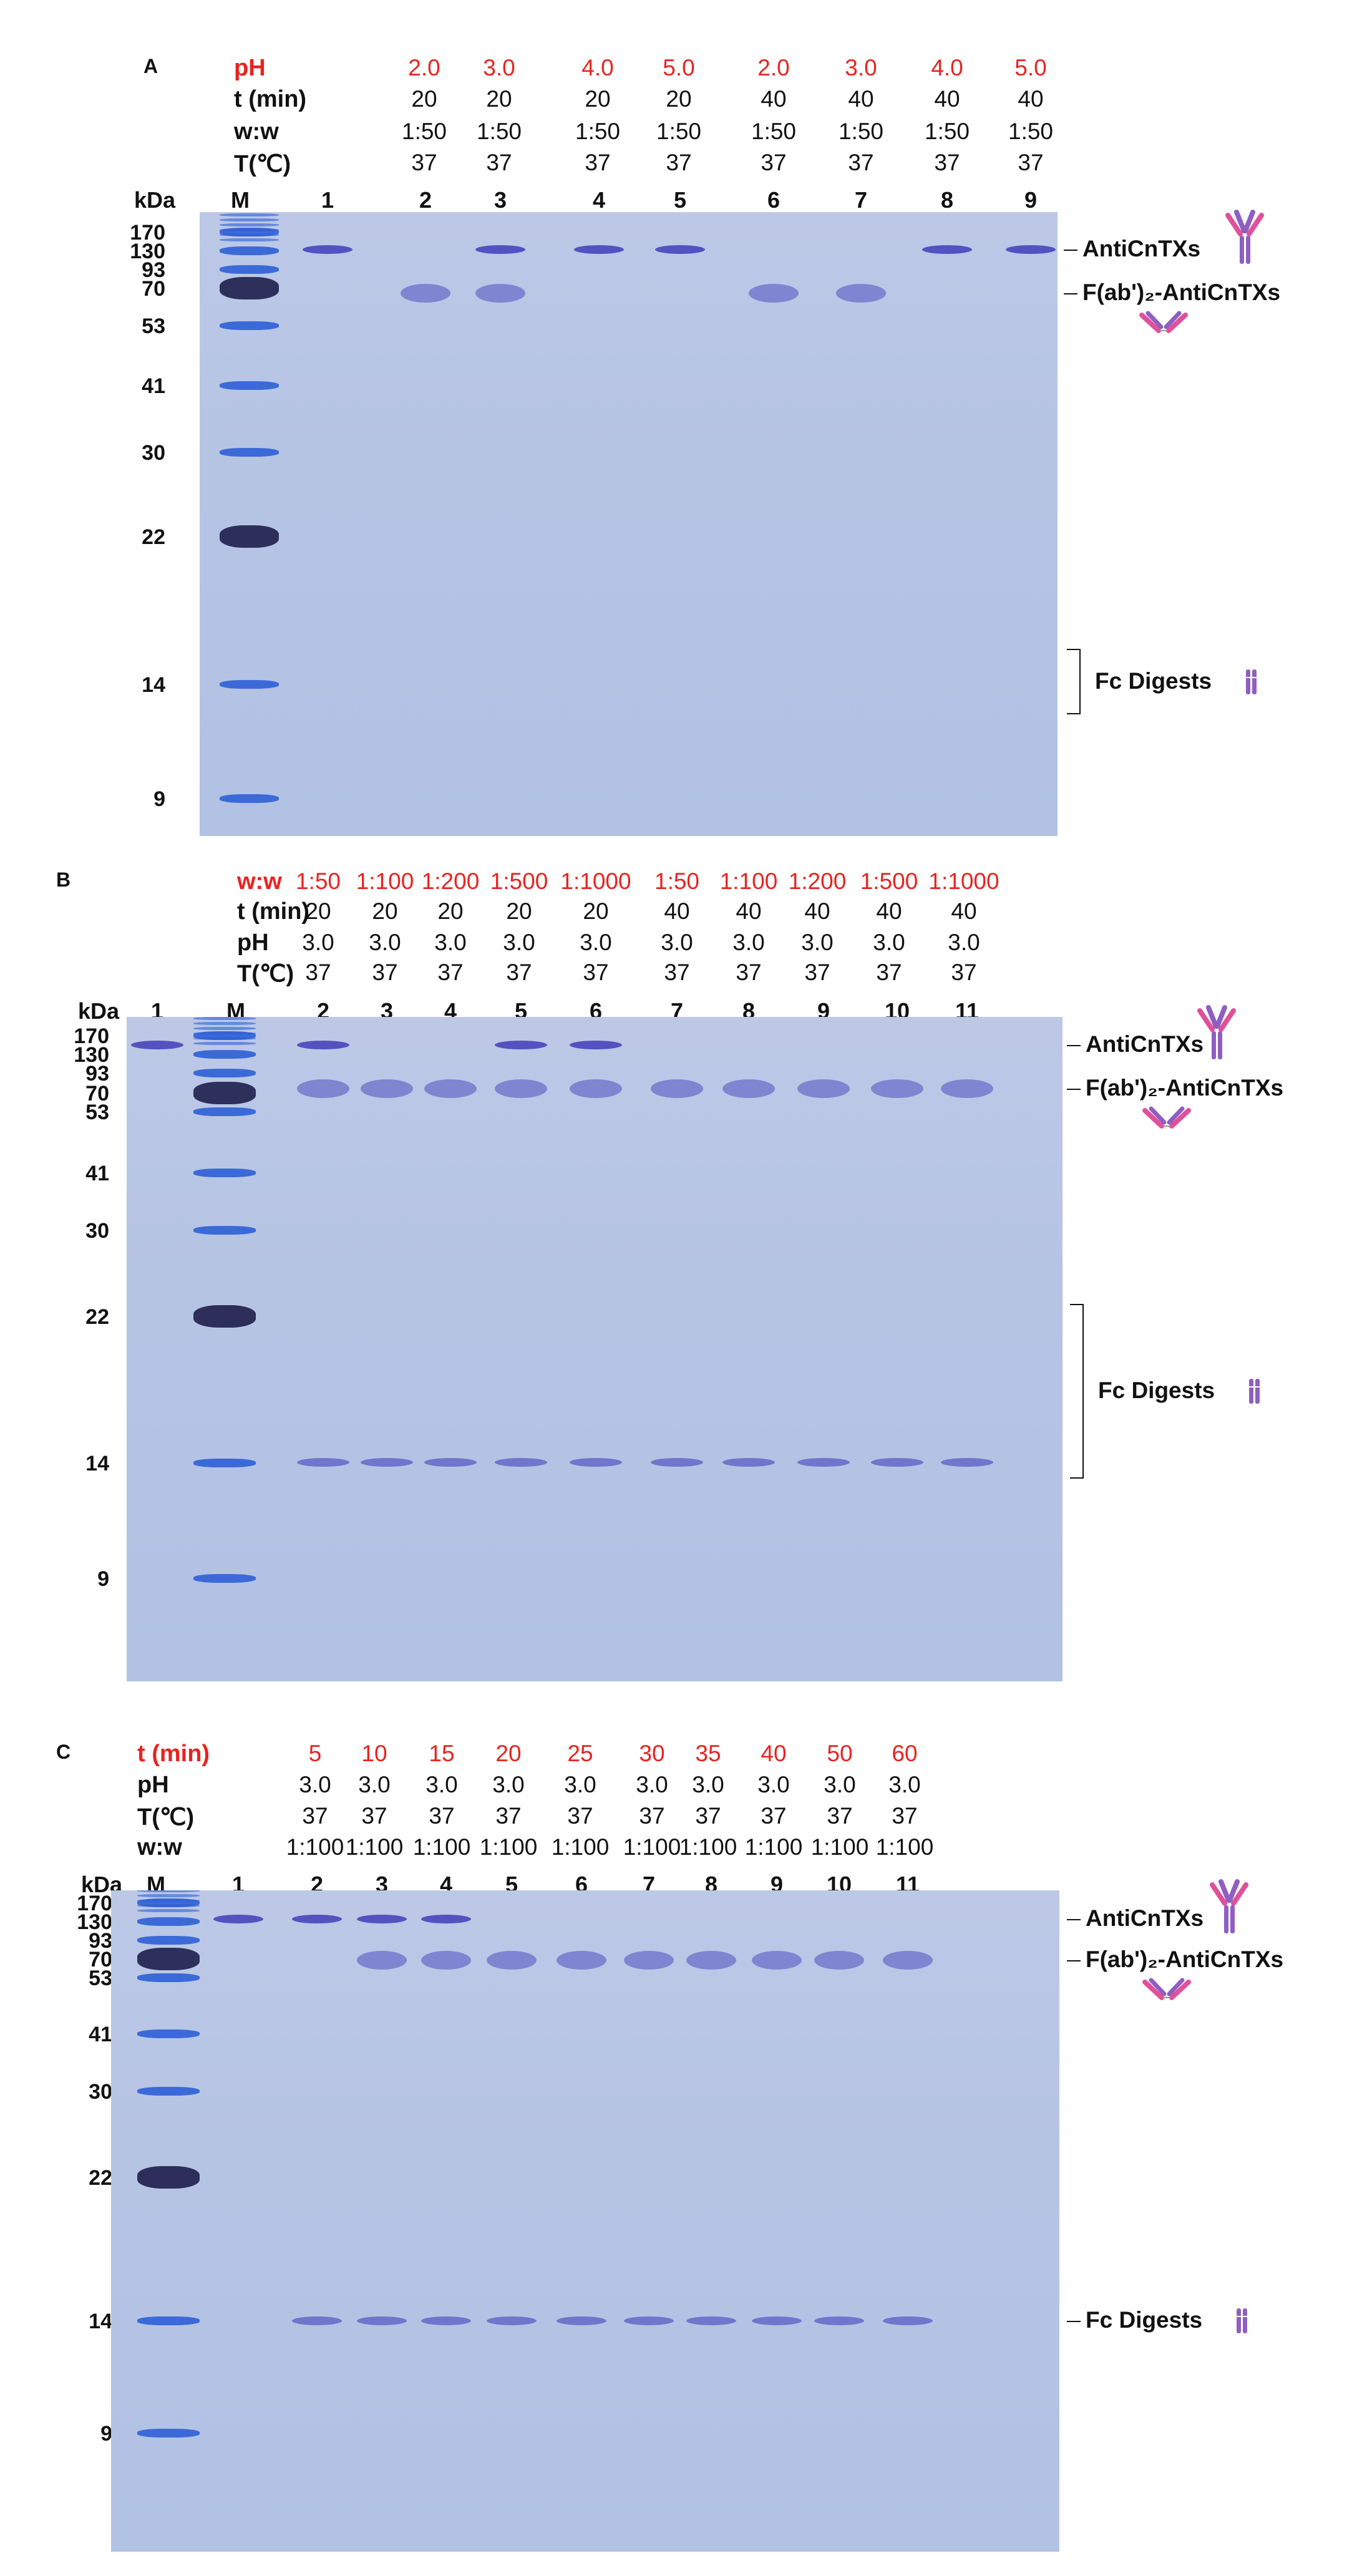  Describe the element at coordinates (519, 881) in the screenshot. I see `condition-value: 1:500` at that location.